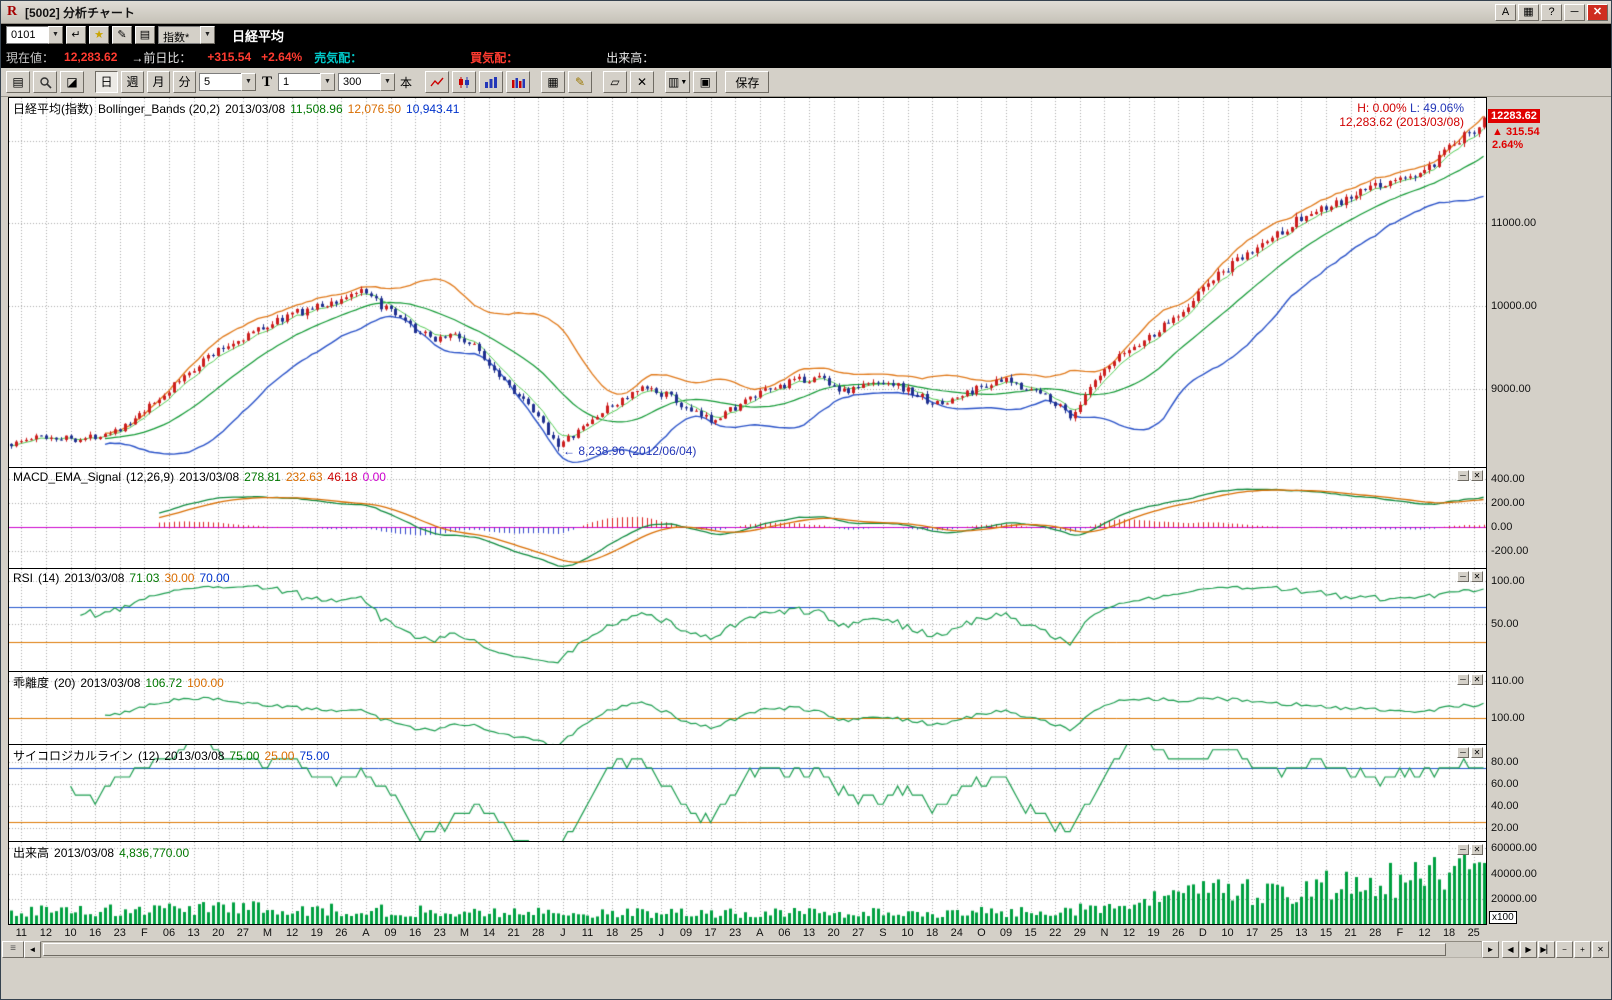 This screenshot has height=1000, width=1612. What do you see at coordinates (747, 883) in the screenshot?
I see `volume-canvas` at bounding box center [747, 883].